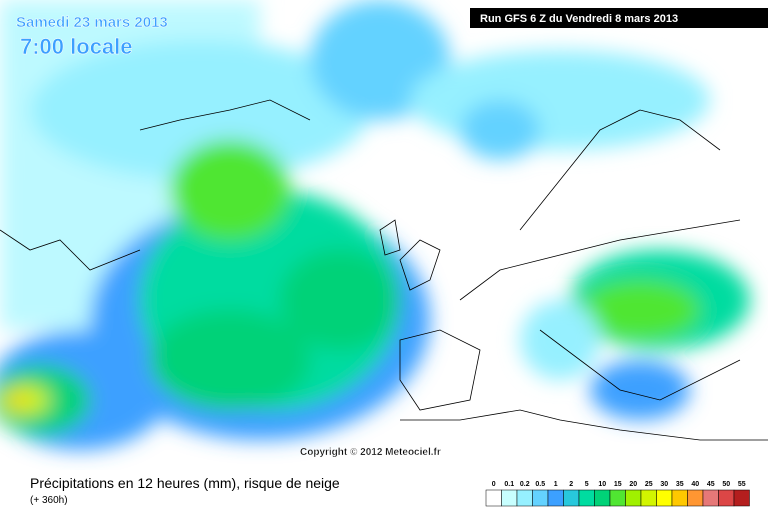 Image resolution: width=768 pixels, height=512 pixels. Describe the element at coordinates (525, 484) in the screenshot. I see `legend-label: 0.2` at that location.